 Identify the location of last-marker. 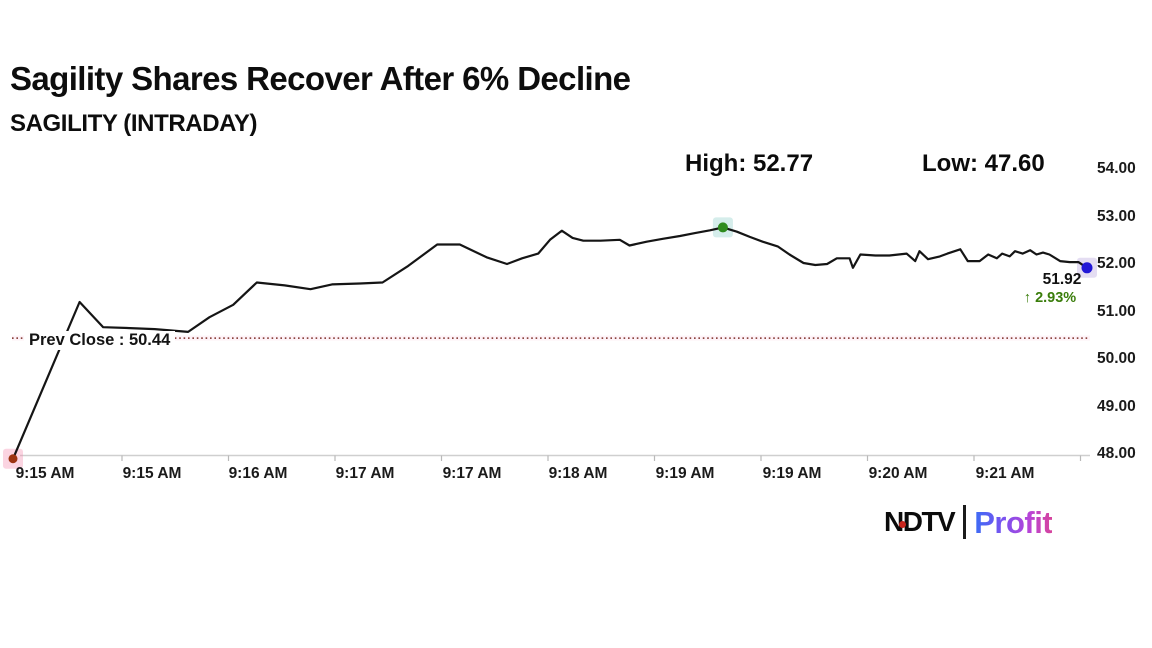
(1087, 268).